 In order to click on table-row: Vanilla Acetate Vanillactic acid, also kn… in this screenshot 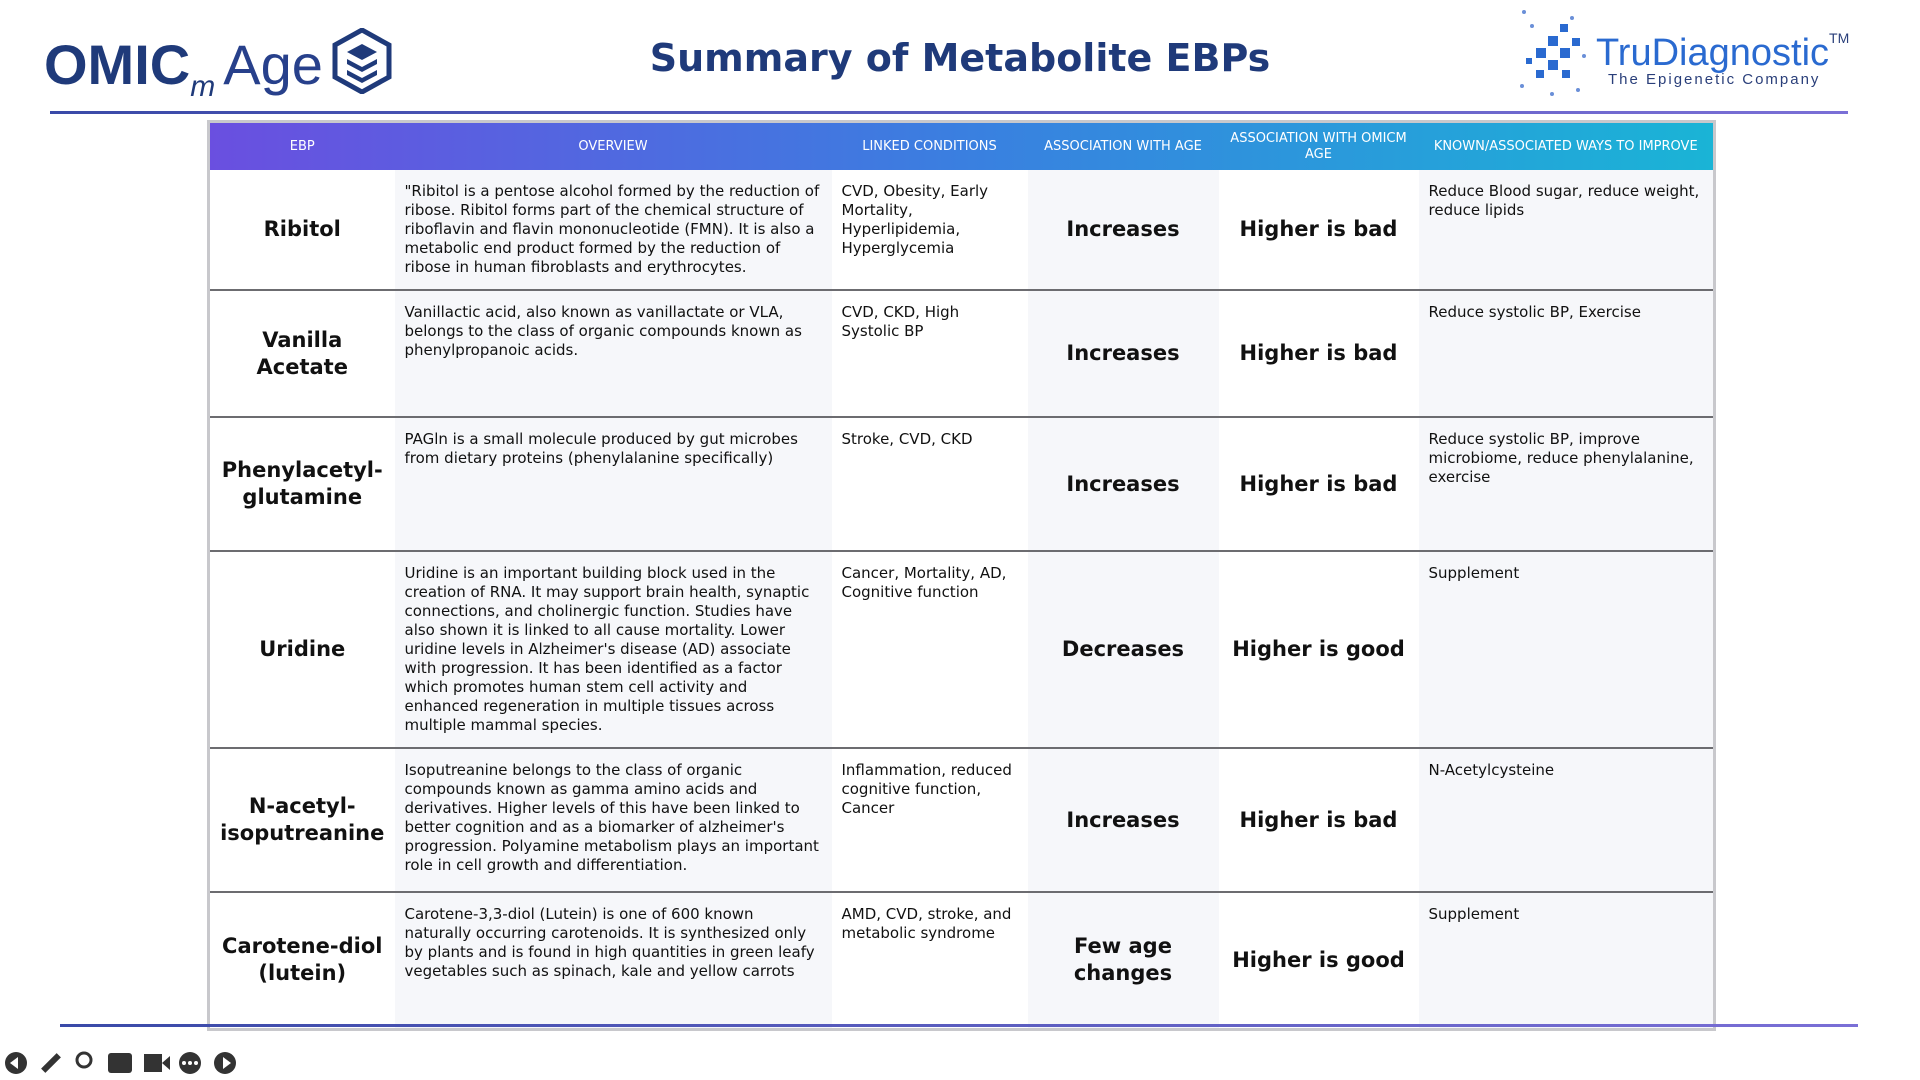, I will do `click(961, 354)`.